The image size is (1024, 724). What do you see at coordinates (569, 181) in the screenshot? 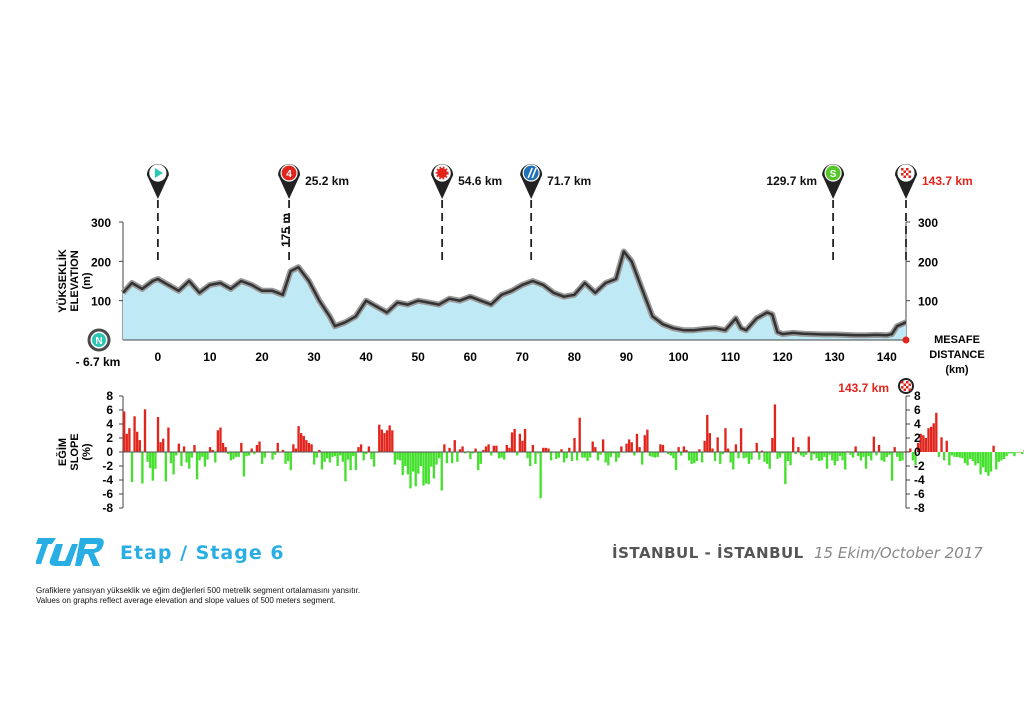
I see `marker-km-label: 71.7 km` at bounding box center [569, 181].